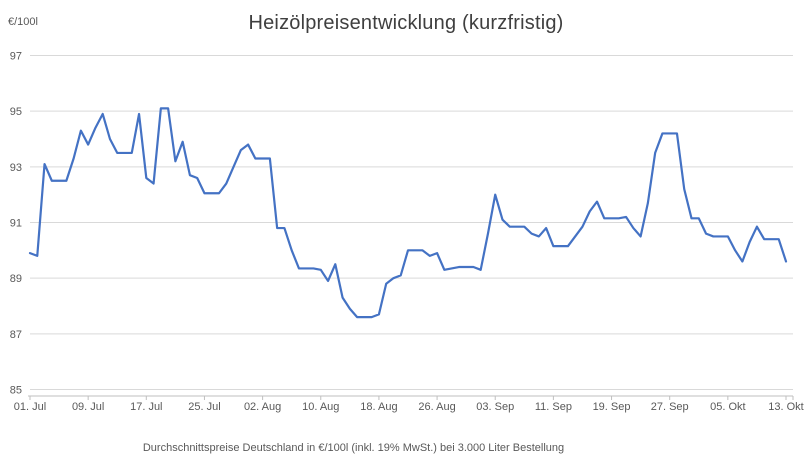 The height and width of the screenshot is (465, 812). What do you see at coordinates (320, 407) in the screenshot?
I see `x-tick-label: 10. Aug` at bounding box center [320, 407].